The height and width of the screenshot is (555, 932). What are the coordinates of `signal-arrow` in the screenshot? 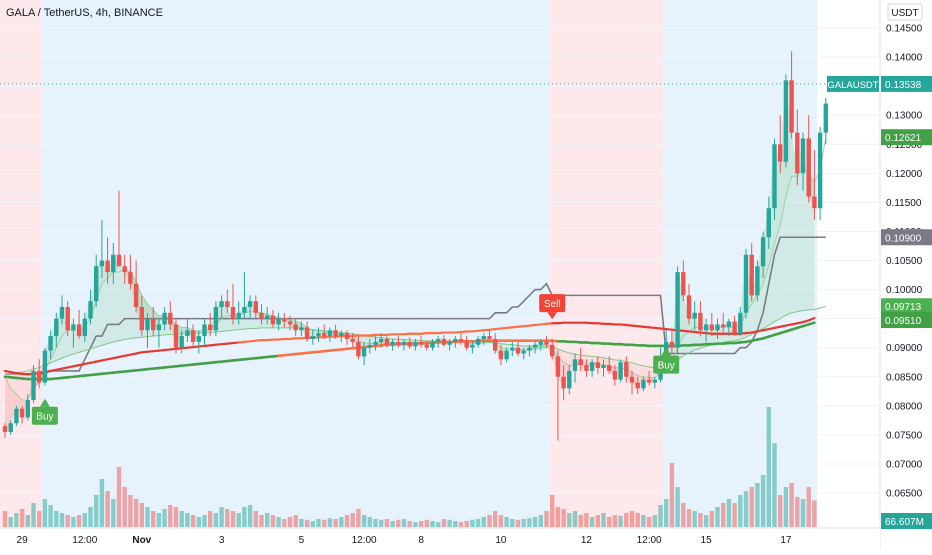 It's located at (666, 351).